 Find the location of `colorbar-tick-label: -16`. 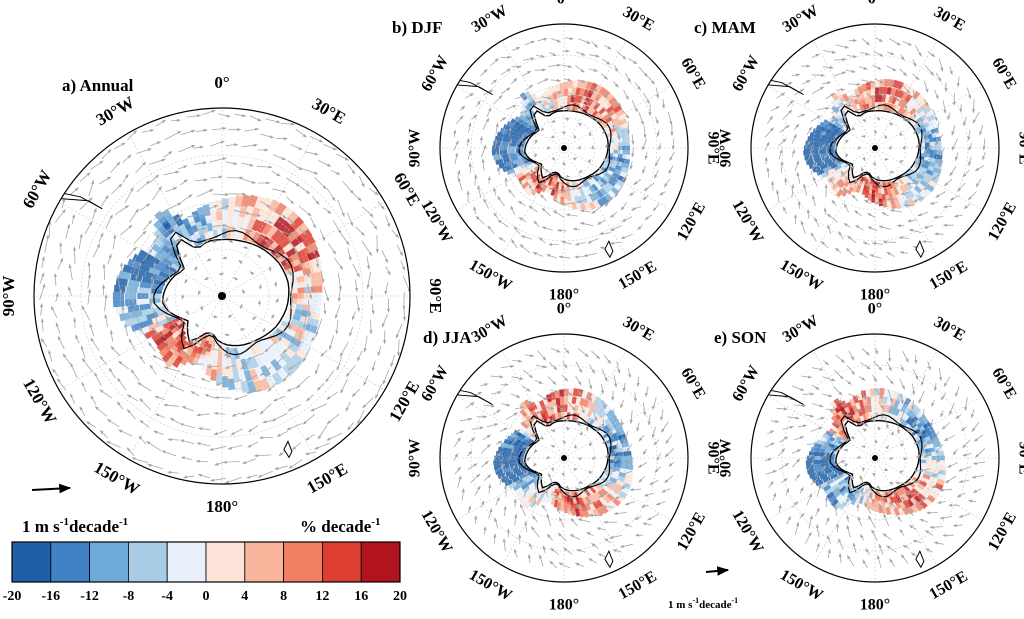

colorbar-tick-label: -16 is located at coordinates (50, 596).